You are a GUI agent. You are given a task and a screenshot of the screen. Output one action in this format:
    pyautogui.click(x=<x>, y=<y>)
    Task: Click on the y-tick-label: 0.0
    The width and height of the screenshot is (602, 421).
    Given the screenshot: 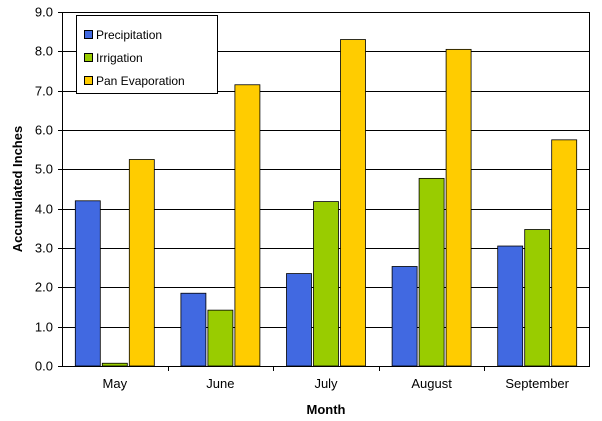 What is the action you would take?
    pyautogui.click(x=44, y=366)
    